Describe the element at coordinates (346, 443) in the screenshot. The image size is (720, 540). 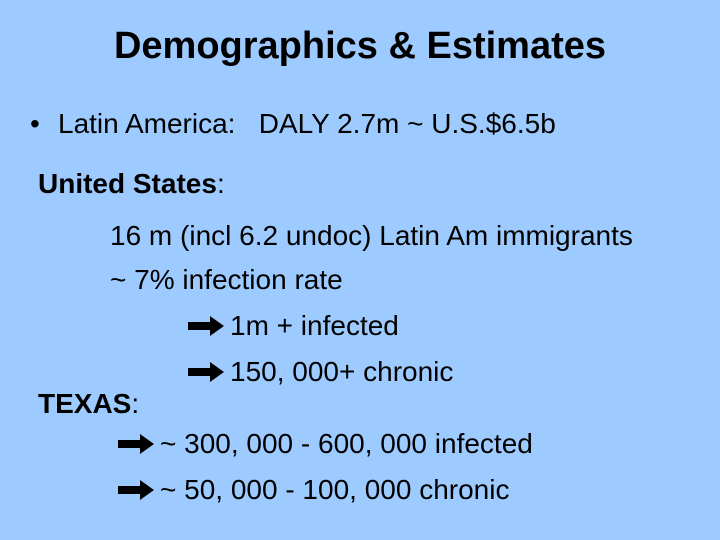
I see `texas-infected-text: ~ 300, 000 - 600, 000 infected` at that location.